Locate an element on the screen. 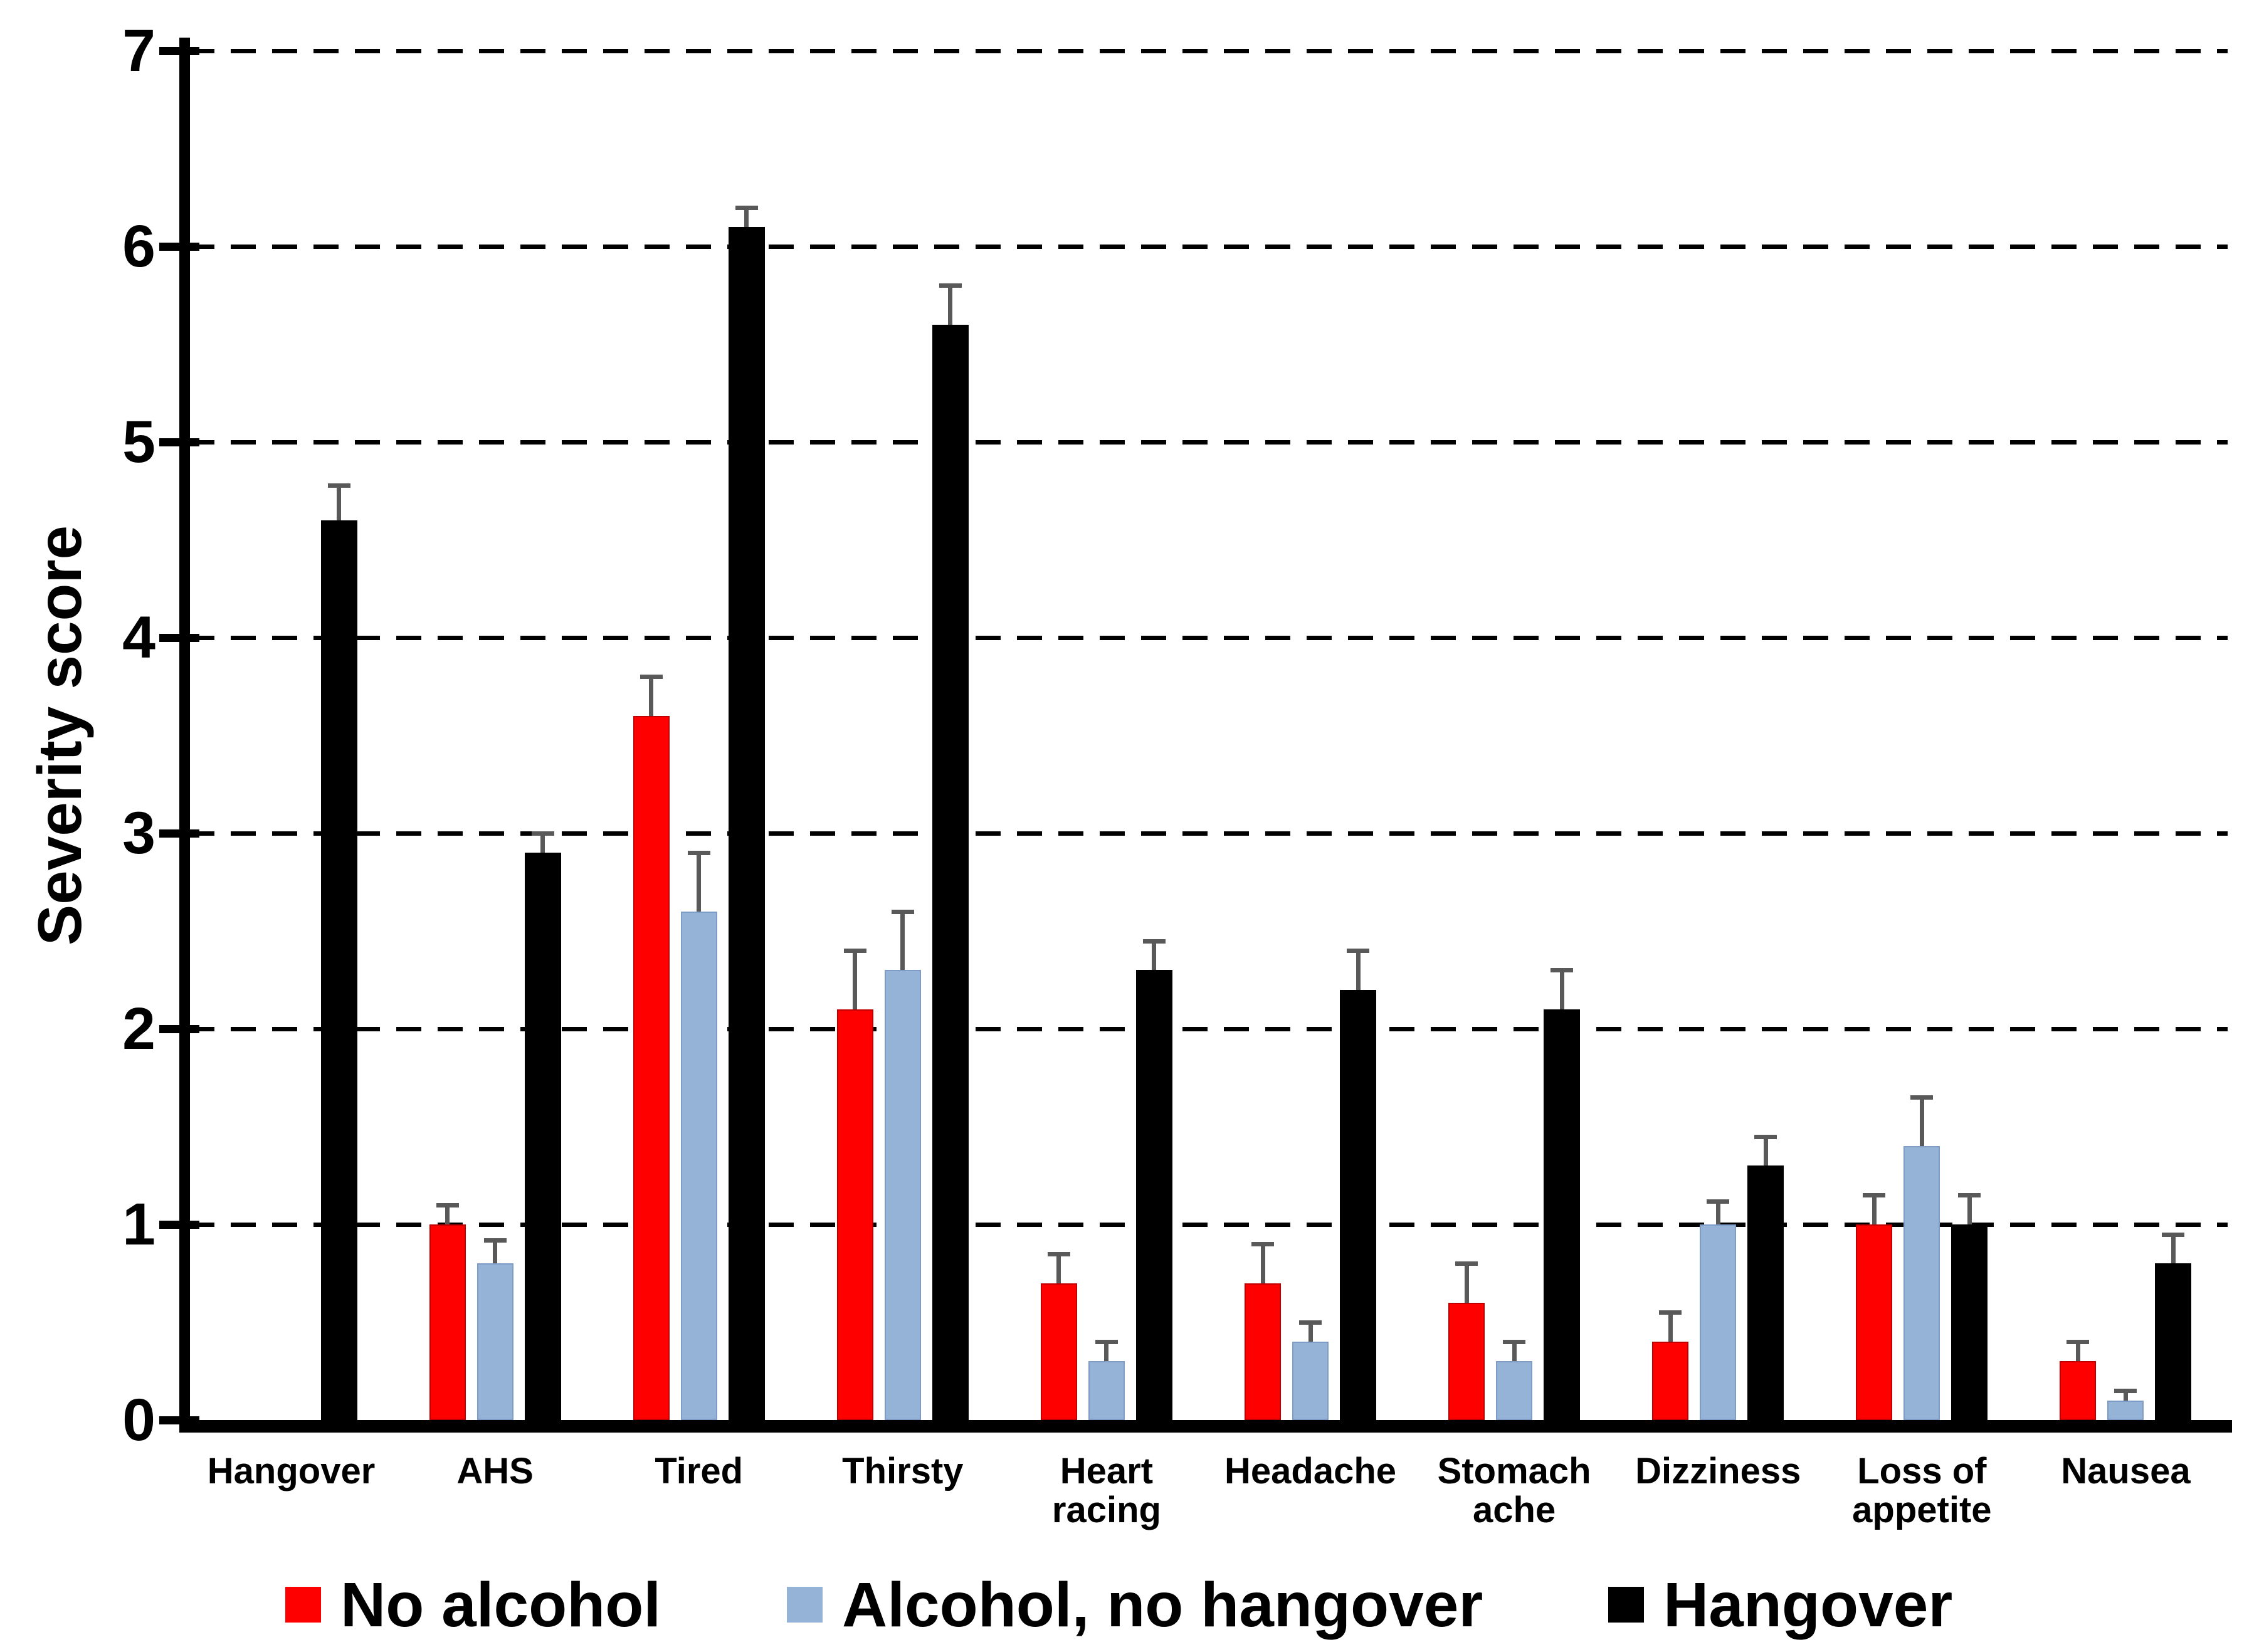  y-axis-title: Severity score is located at coordinates (59, 735).